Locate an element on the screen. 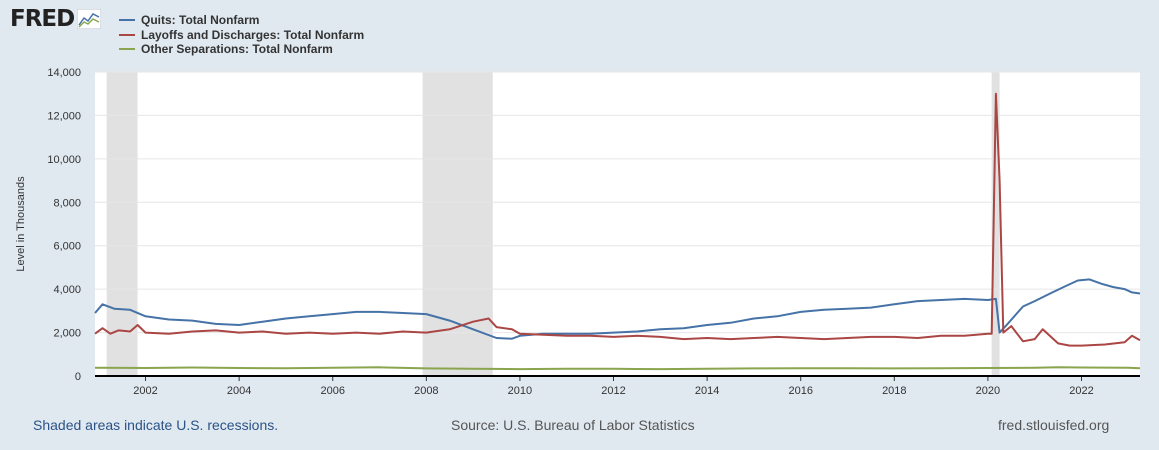 The height and width of the screenshot is (450, 1159). x-tick-label: 2016 is located at coordinates (800, 391).